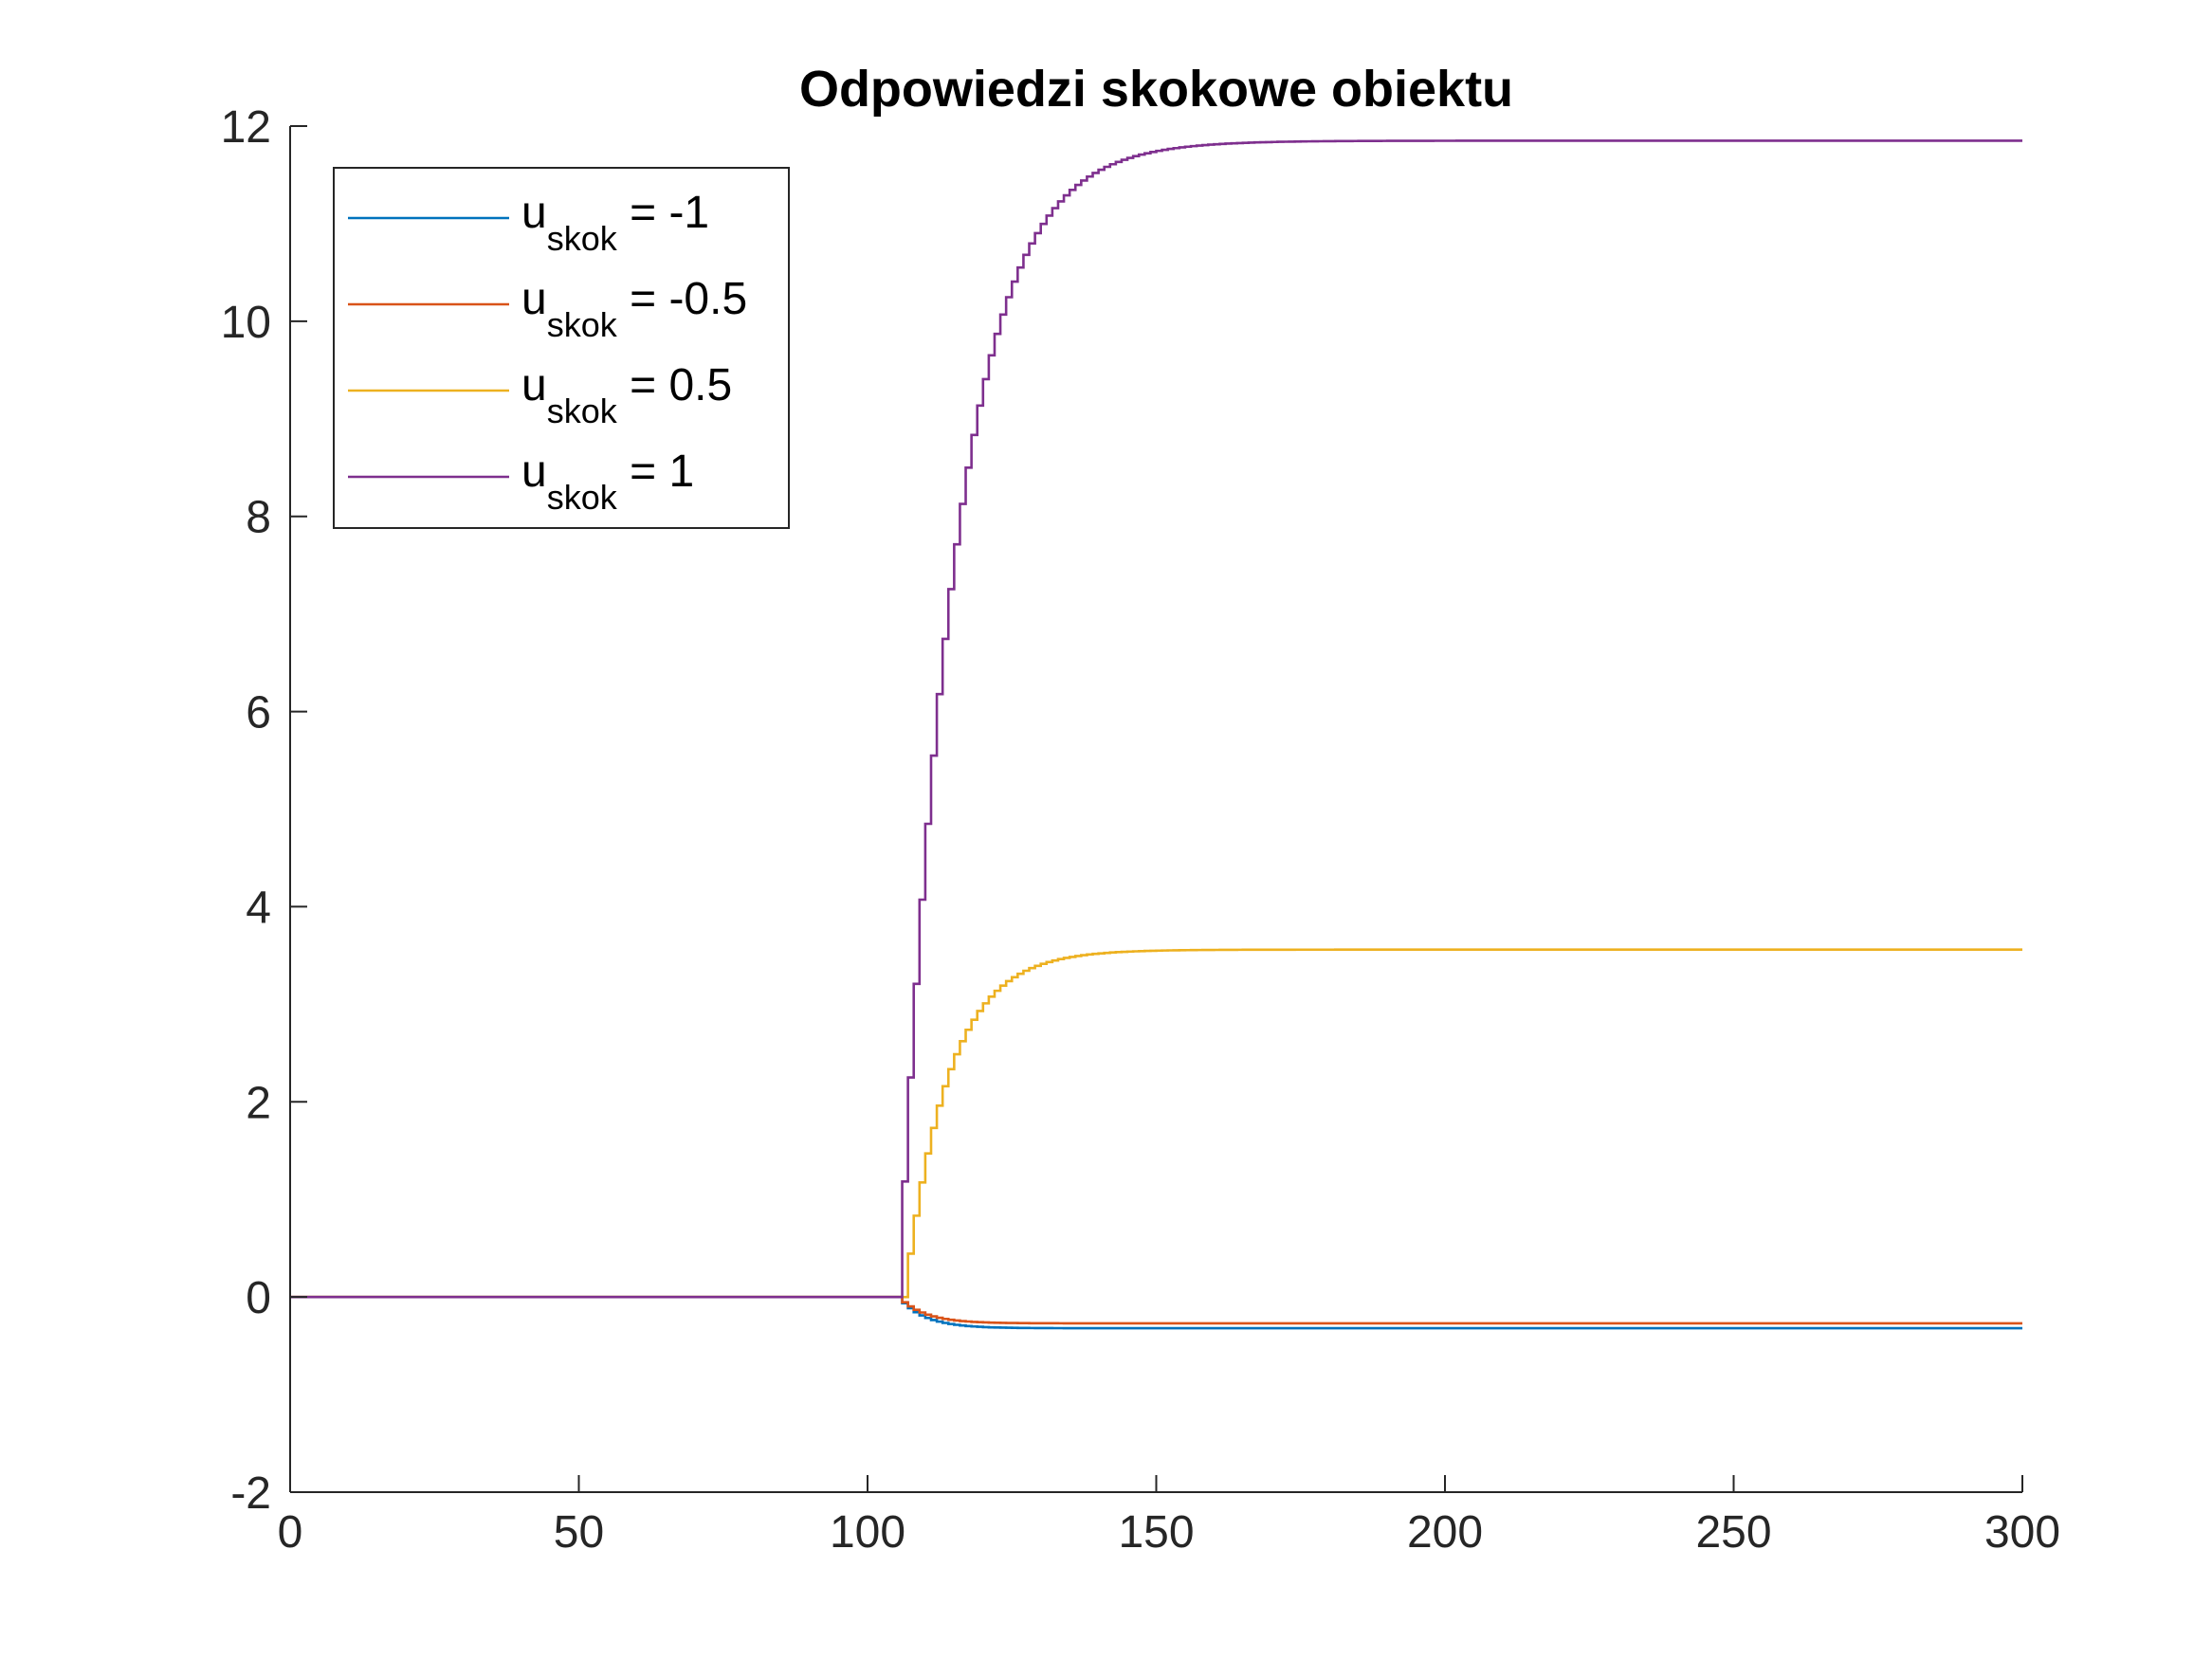  Describe the element at coordinates (1445, 1532) in the screenshot. I see `x-tick-label-4: 200` at that location.